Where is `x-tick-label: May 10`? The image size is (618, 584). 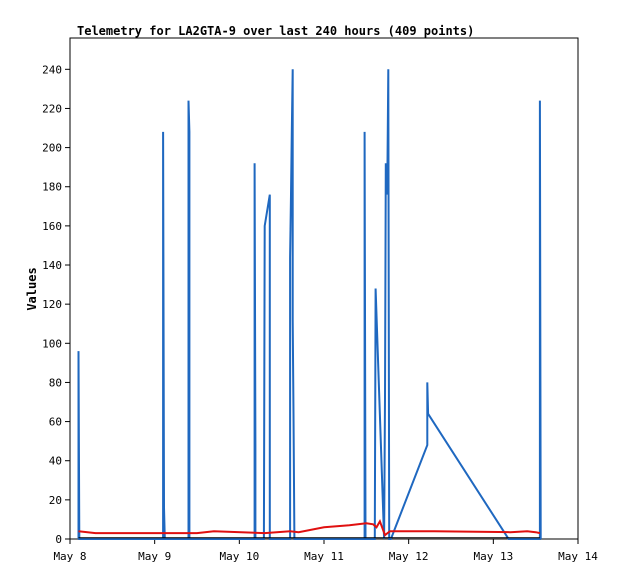
x-tick-label: May 10 is located at coordinates (239, 556).